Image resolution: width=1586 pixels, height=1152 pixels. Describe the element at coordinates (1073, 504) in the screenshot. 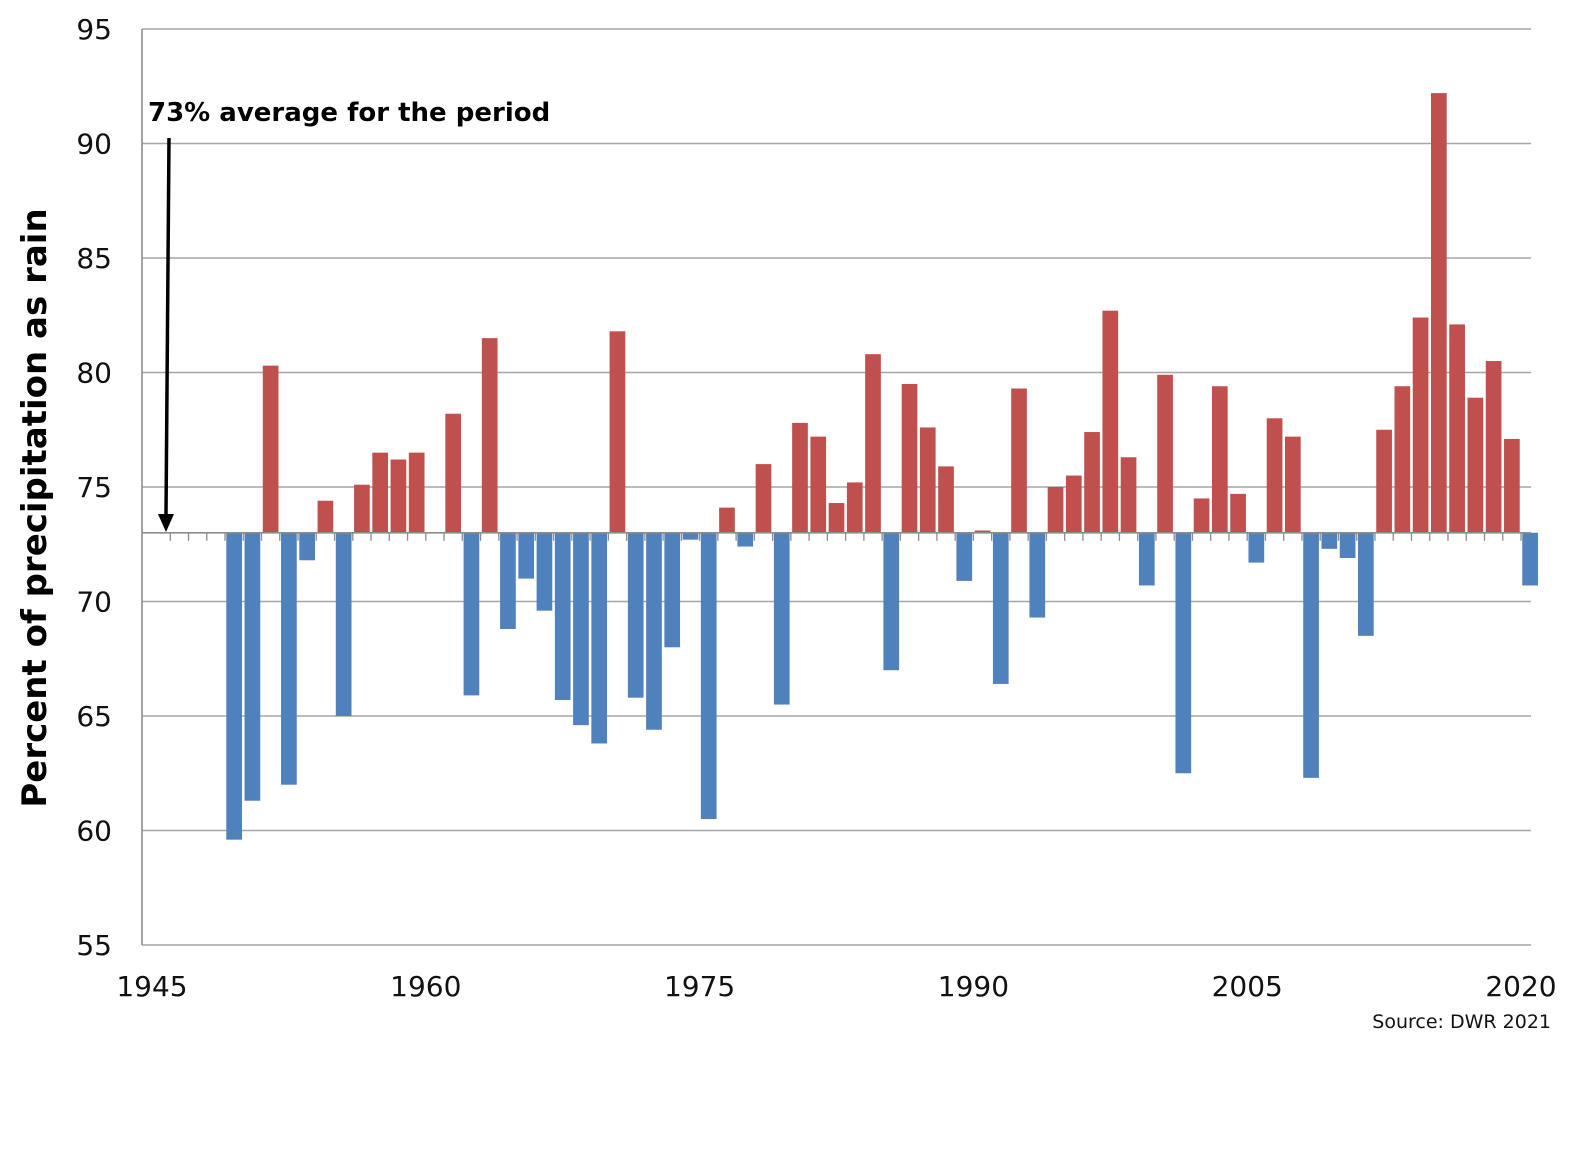

I see `bar-1995` at that location.